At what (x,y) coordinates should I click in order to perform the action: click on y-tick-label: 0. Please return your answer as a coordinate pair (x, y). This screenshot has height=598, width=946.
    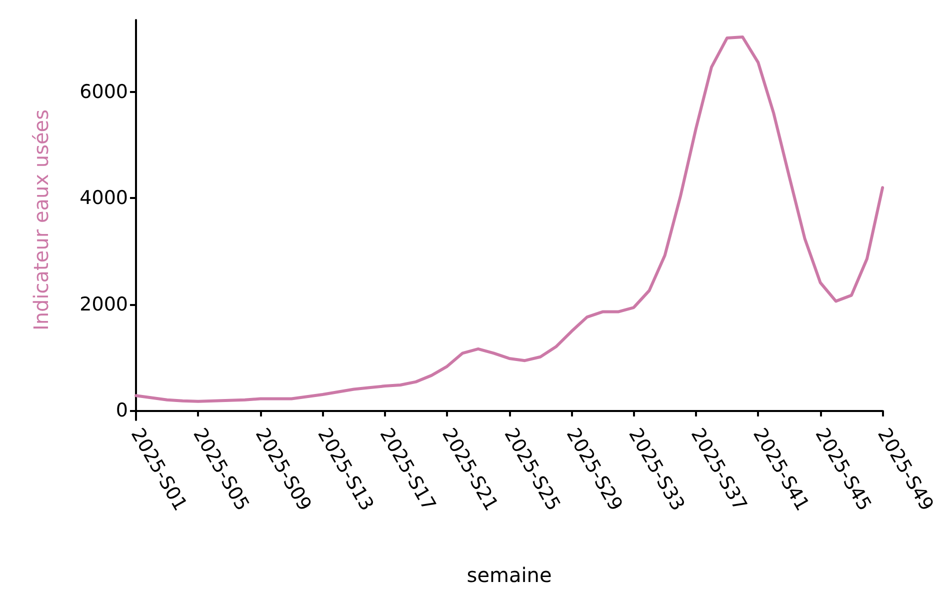
    Looking at the image, I should click on (122, 410).